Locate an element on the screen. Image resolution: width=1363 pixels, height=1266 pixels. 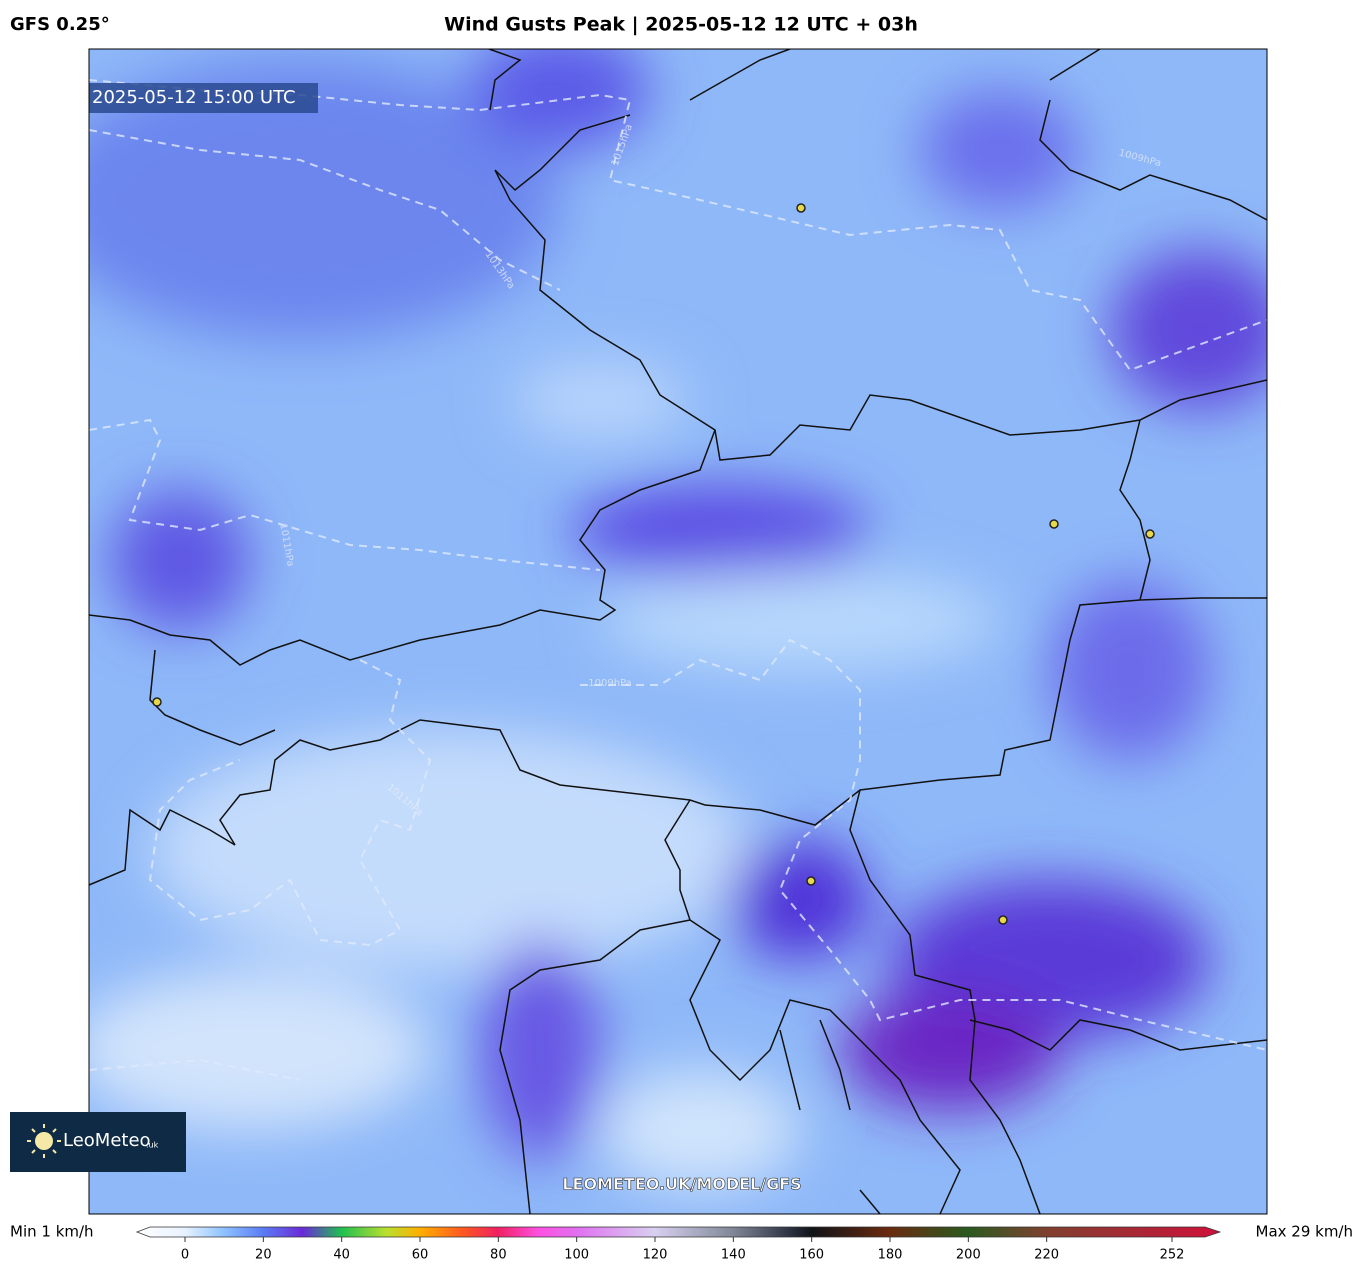
colorbar-tick-label: 140 is located at coordinates (733, 1255).